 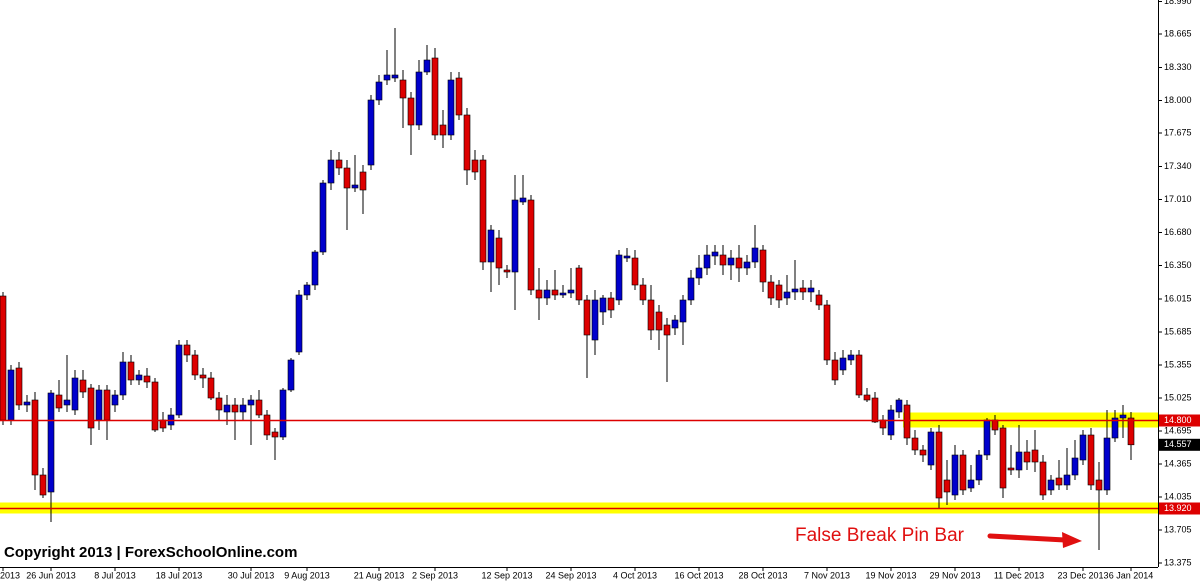 What do you see at coordinates (1178, 364) in the screenshot?
I see `y-tick-label: 15.355` at bounding box center [1178, 364].